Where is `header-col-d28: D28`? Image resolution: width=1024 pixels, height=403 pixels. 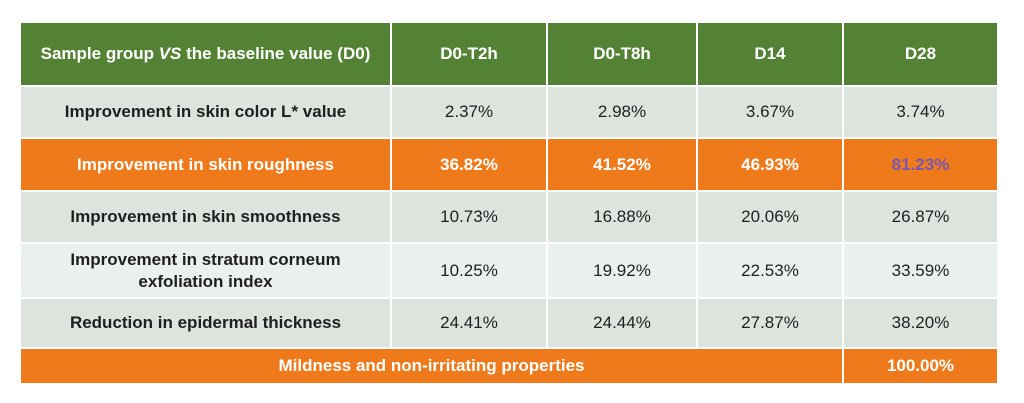
header-col-d28: D28 is located at coordinates (920, 54).